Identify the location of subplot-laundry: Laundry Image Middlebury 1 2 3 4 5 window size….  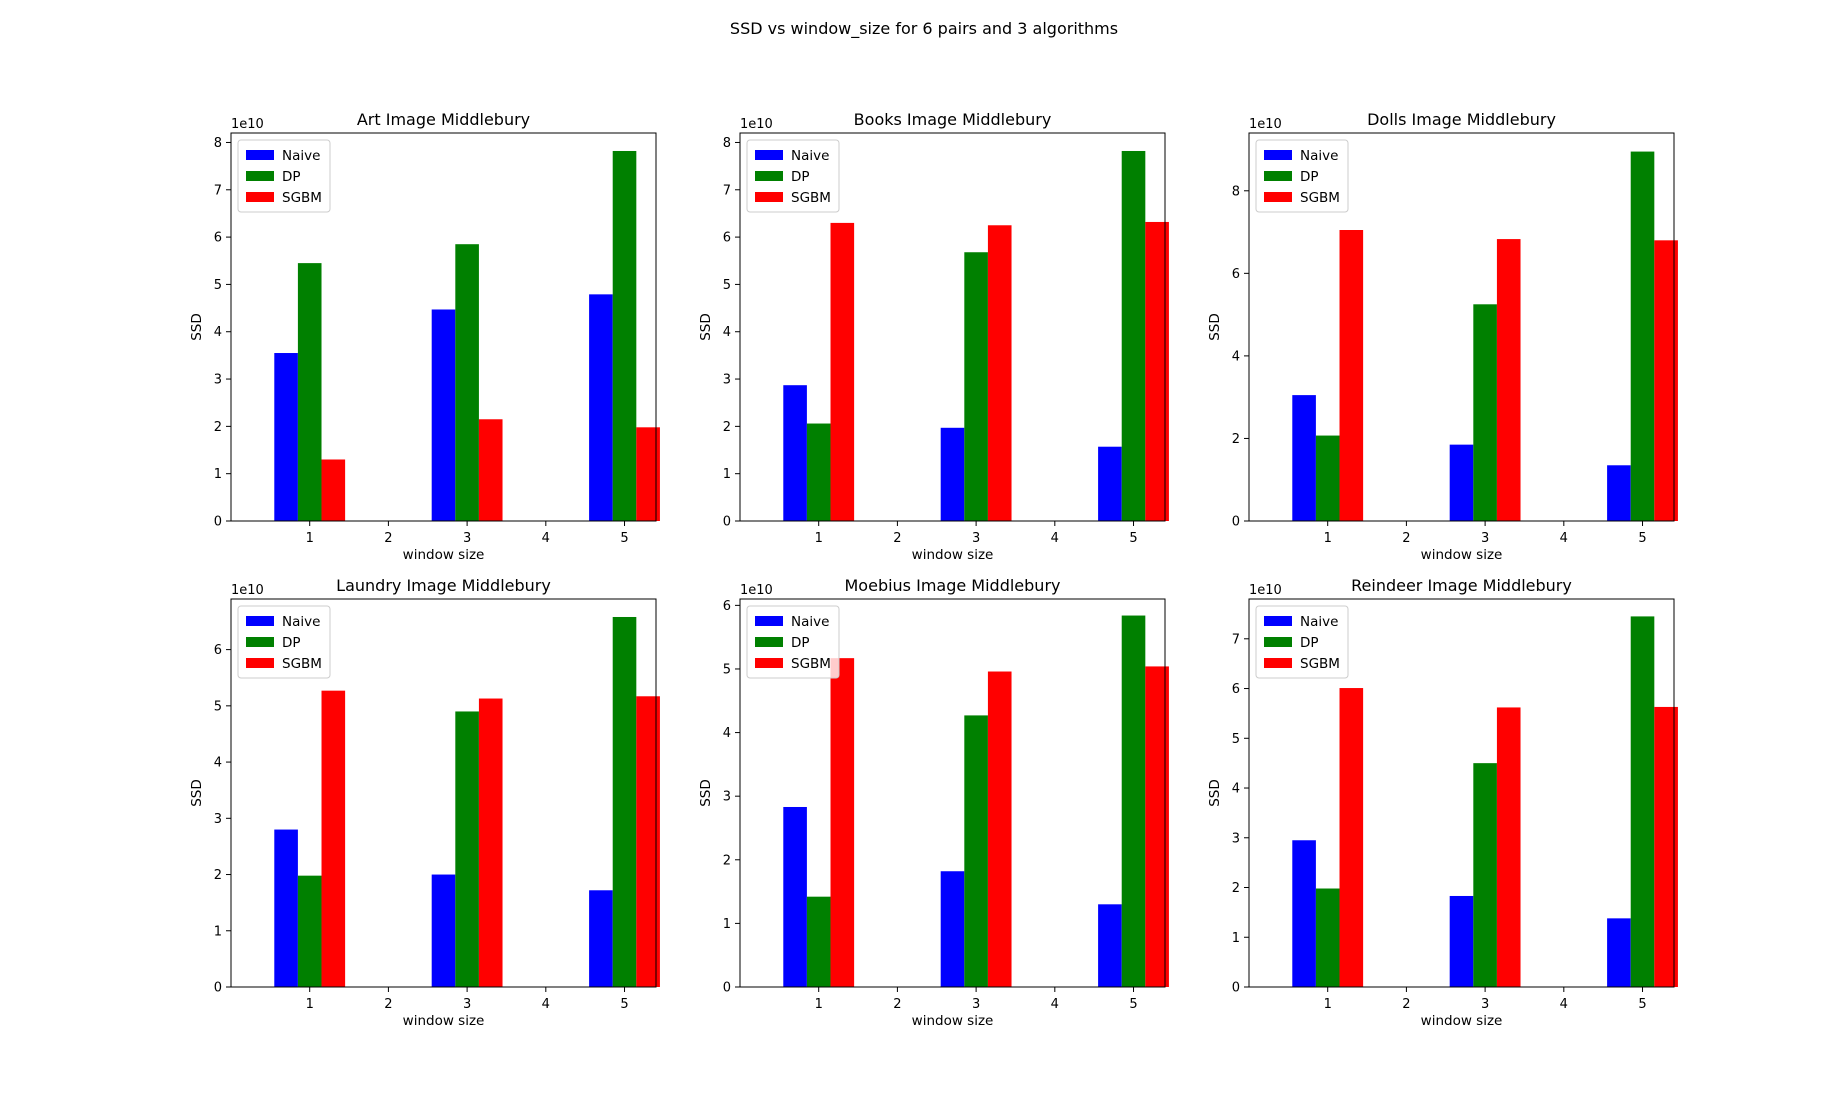
(424, 802).